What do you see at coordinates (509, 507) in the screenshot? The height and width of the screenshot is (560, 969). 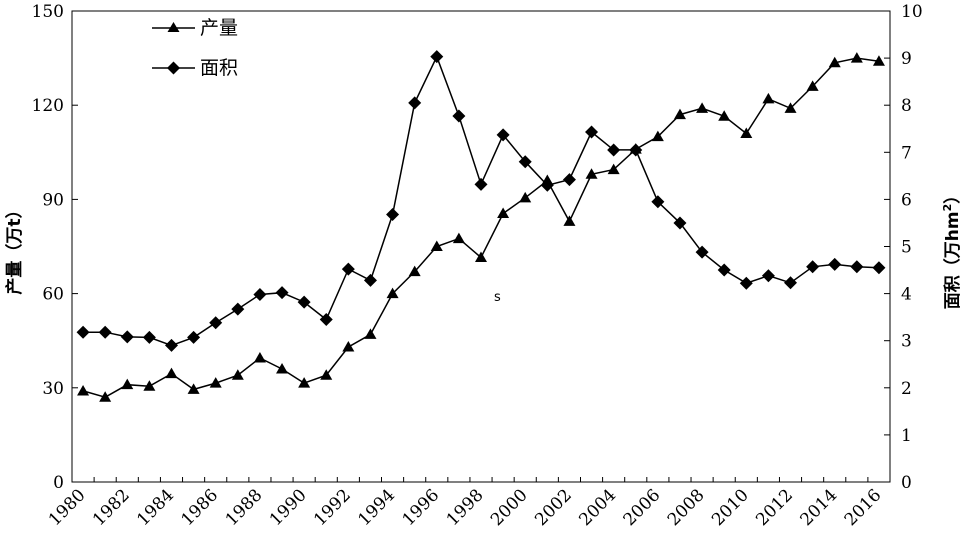 I see `x-tick-label: 2000` at bounding box center [509, 507].